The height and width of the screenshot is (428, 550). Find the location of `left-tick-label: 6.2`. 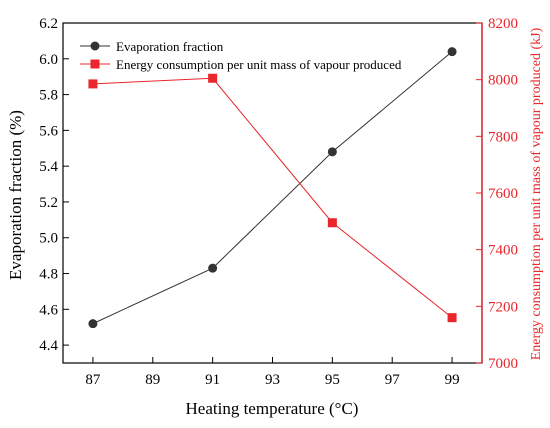

left-tick-label: 6.2 is located at coordinates (48, 24).